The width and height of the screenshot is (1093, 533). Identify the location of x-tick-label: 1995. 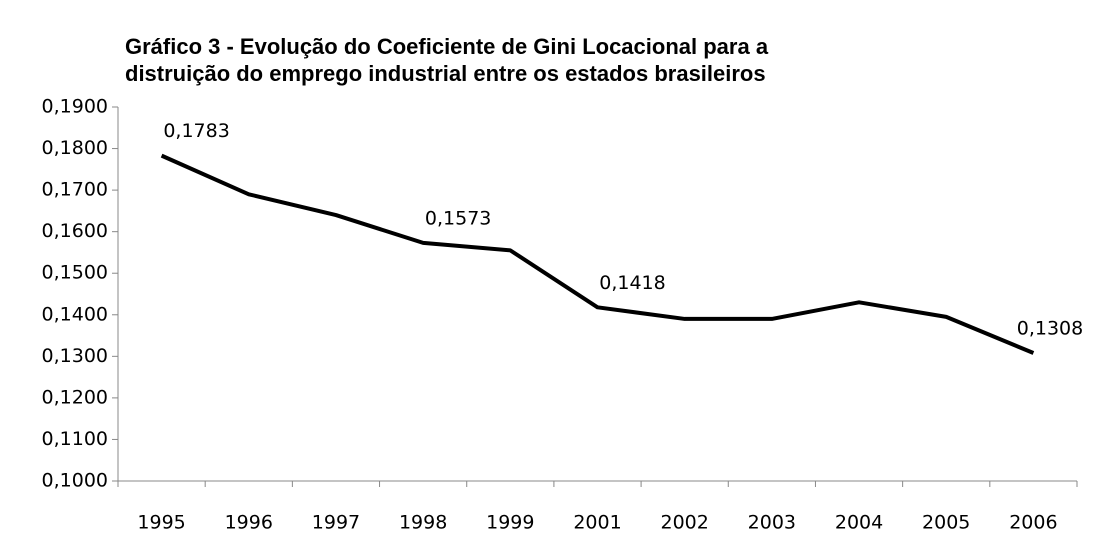
(161, 522).